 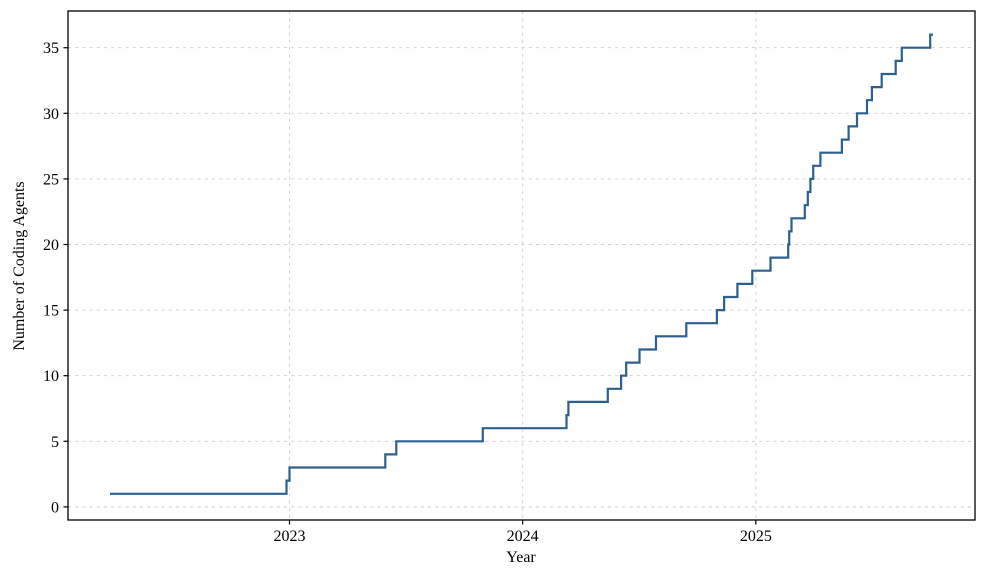 I want to click on x-axis-label: Year, so click(x=521, y=557).